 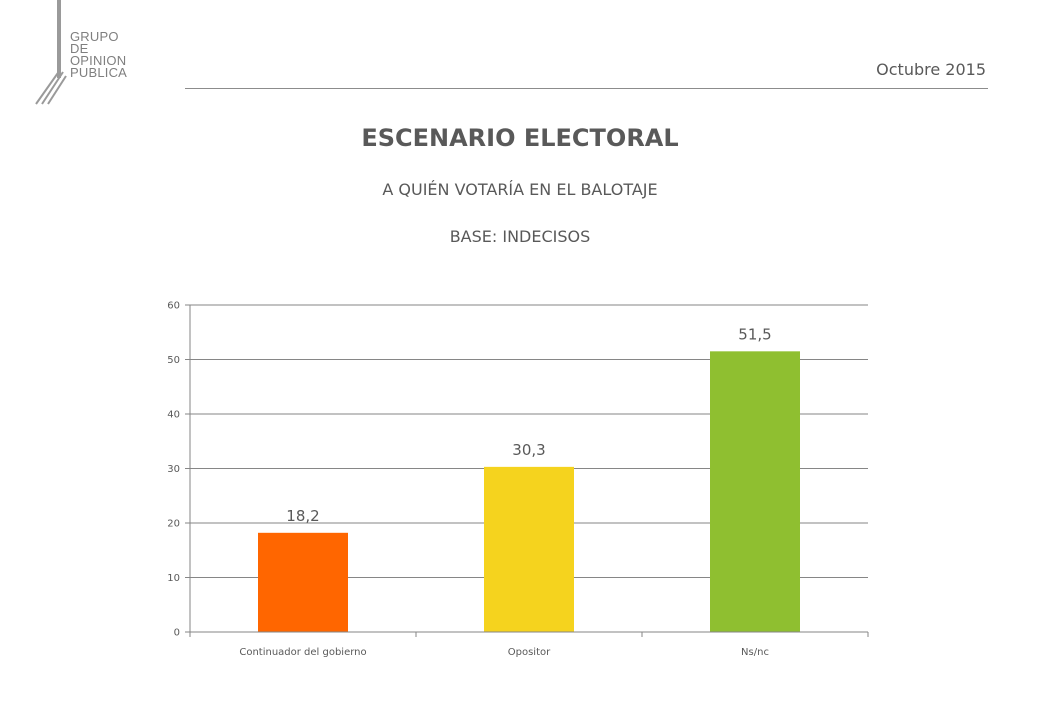 I want to click on logo-text-line: GRUPO, so click(x=94, y=36).